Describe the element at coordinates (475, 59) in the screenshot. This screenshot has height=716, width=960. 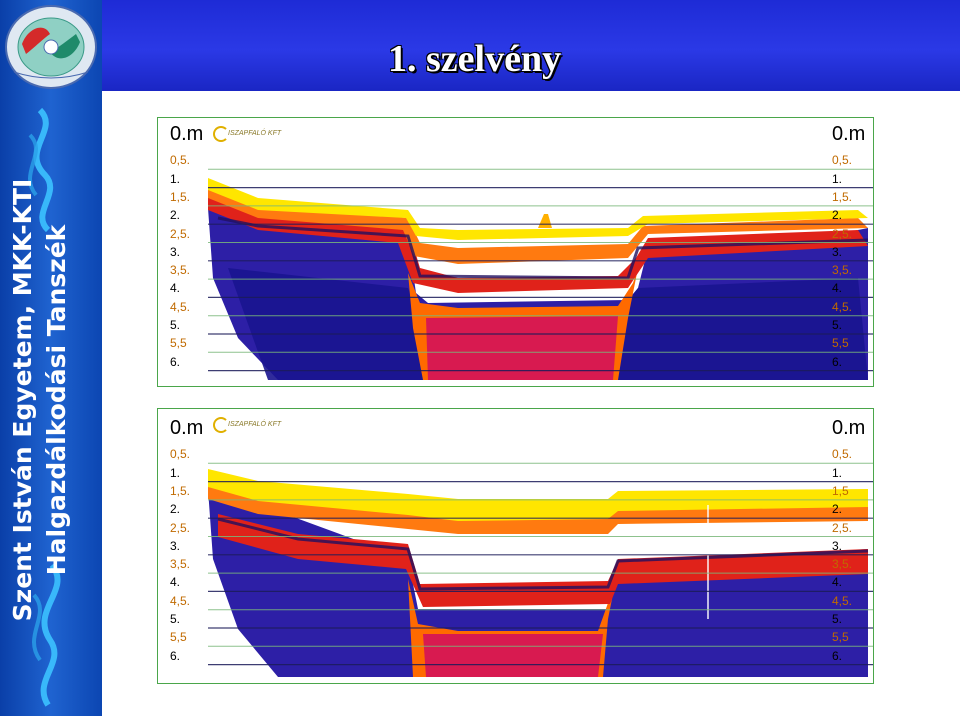
I see `slide-title: 1. szelvény` at that location.